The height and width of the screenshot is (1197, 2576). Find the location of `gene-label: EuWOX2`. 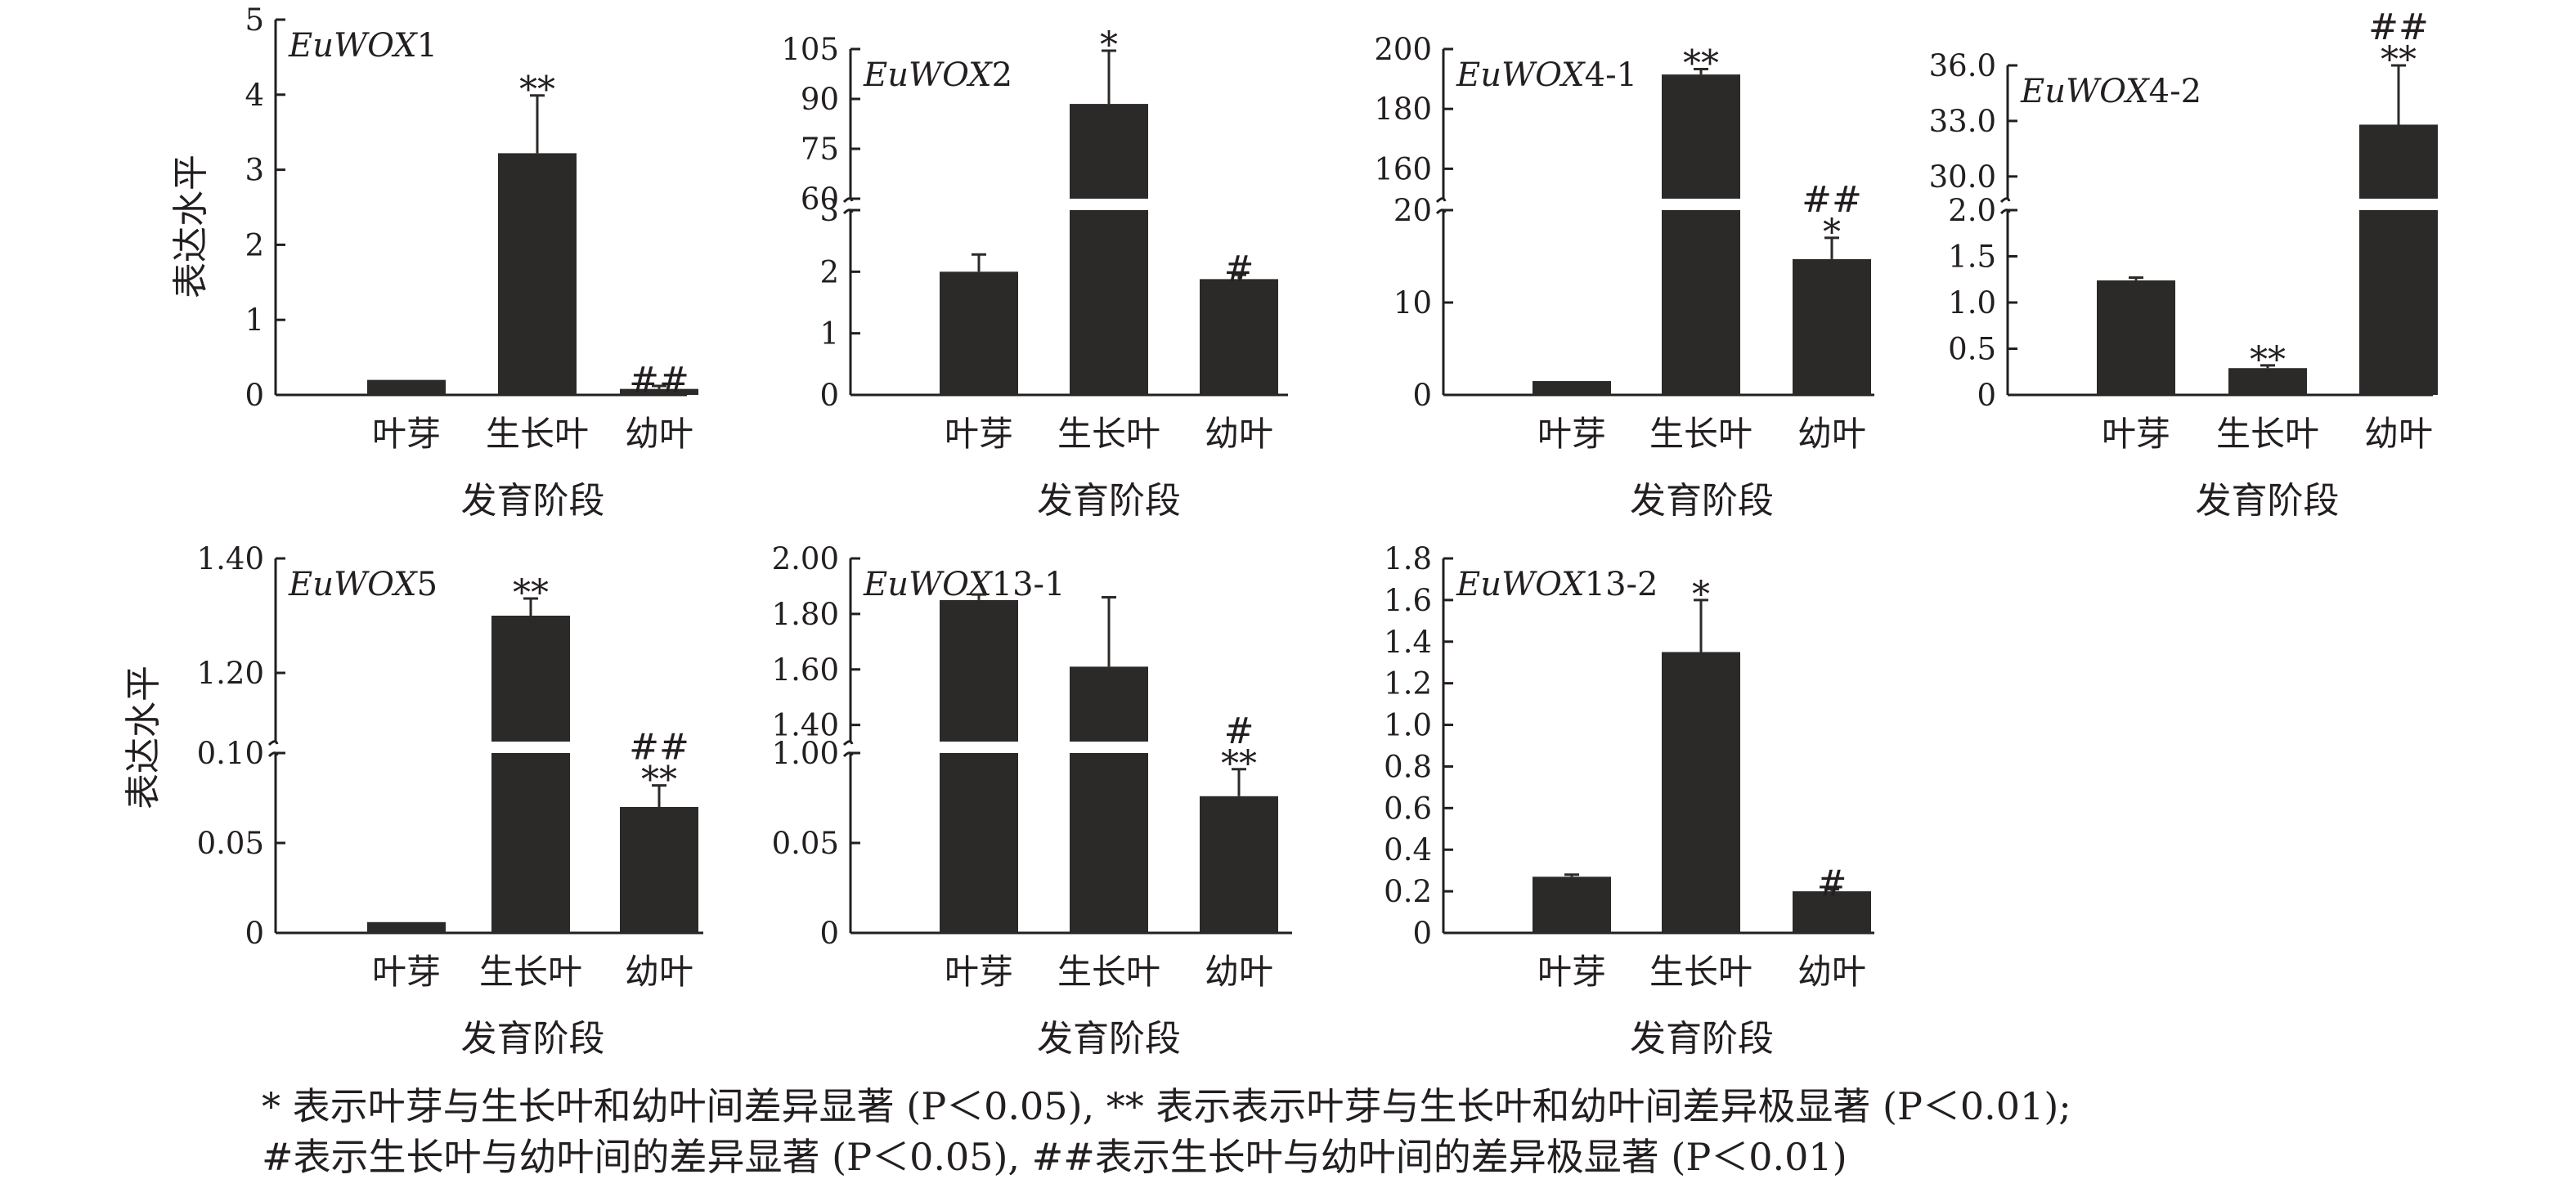

gene-label: EuWOX2 is located at coordinates (937, 75).